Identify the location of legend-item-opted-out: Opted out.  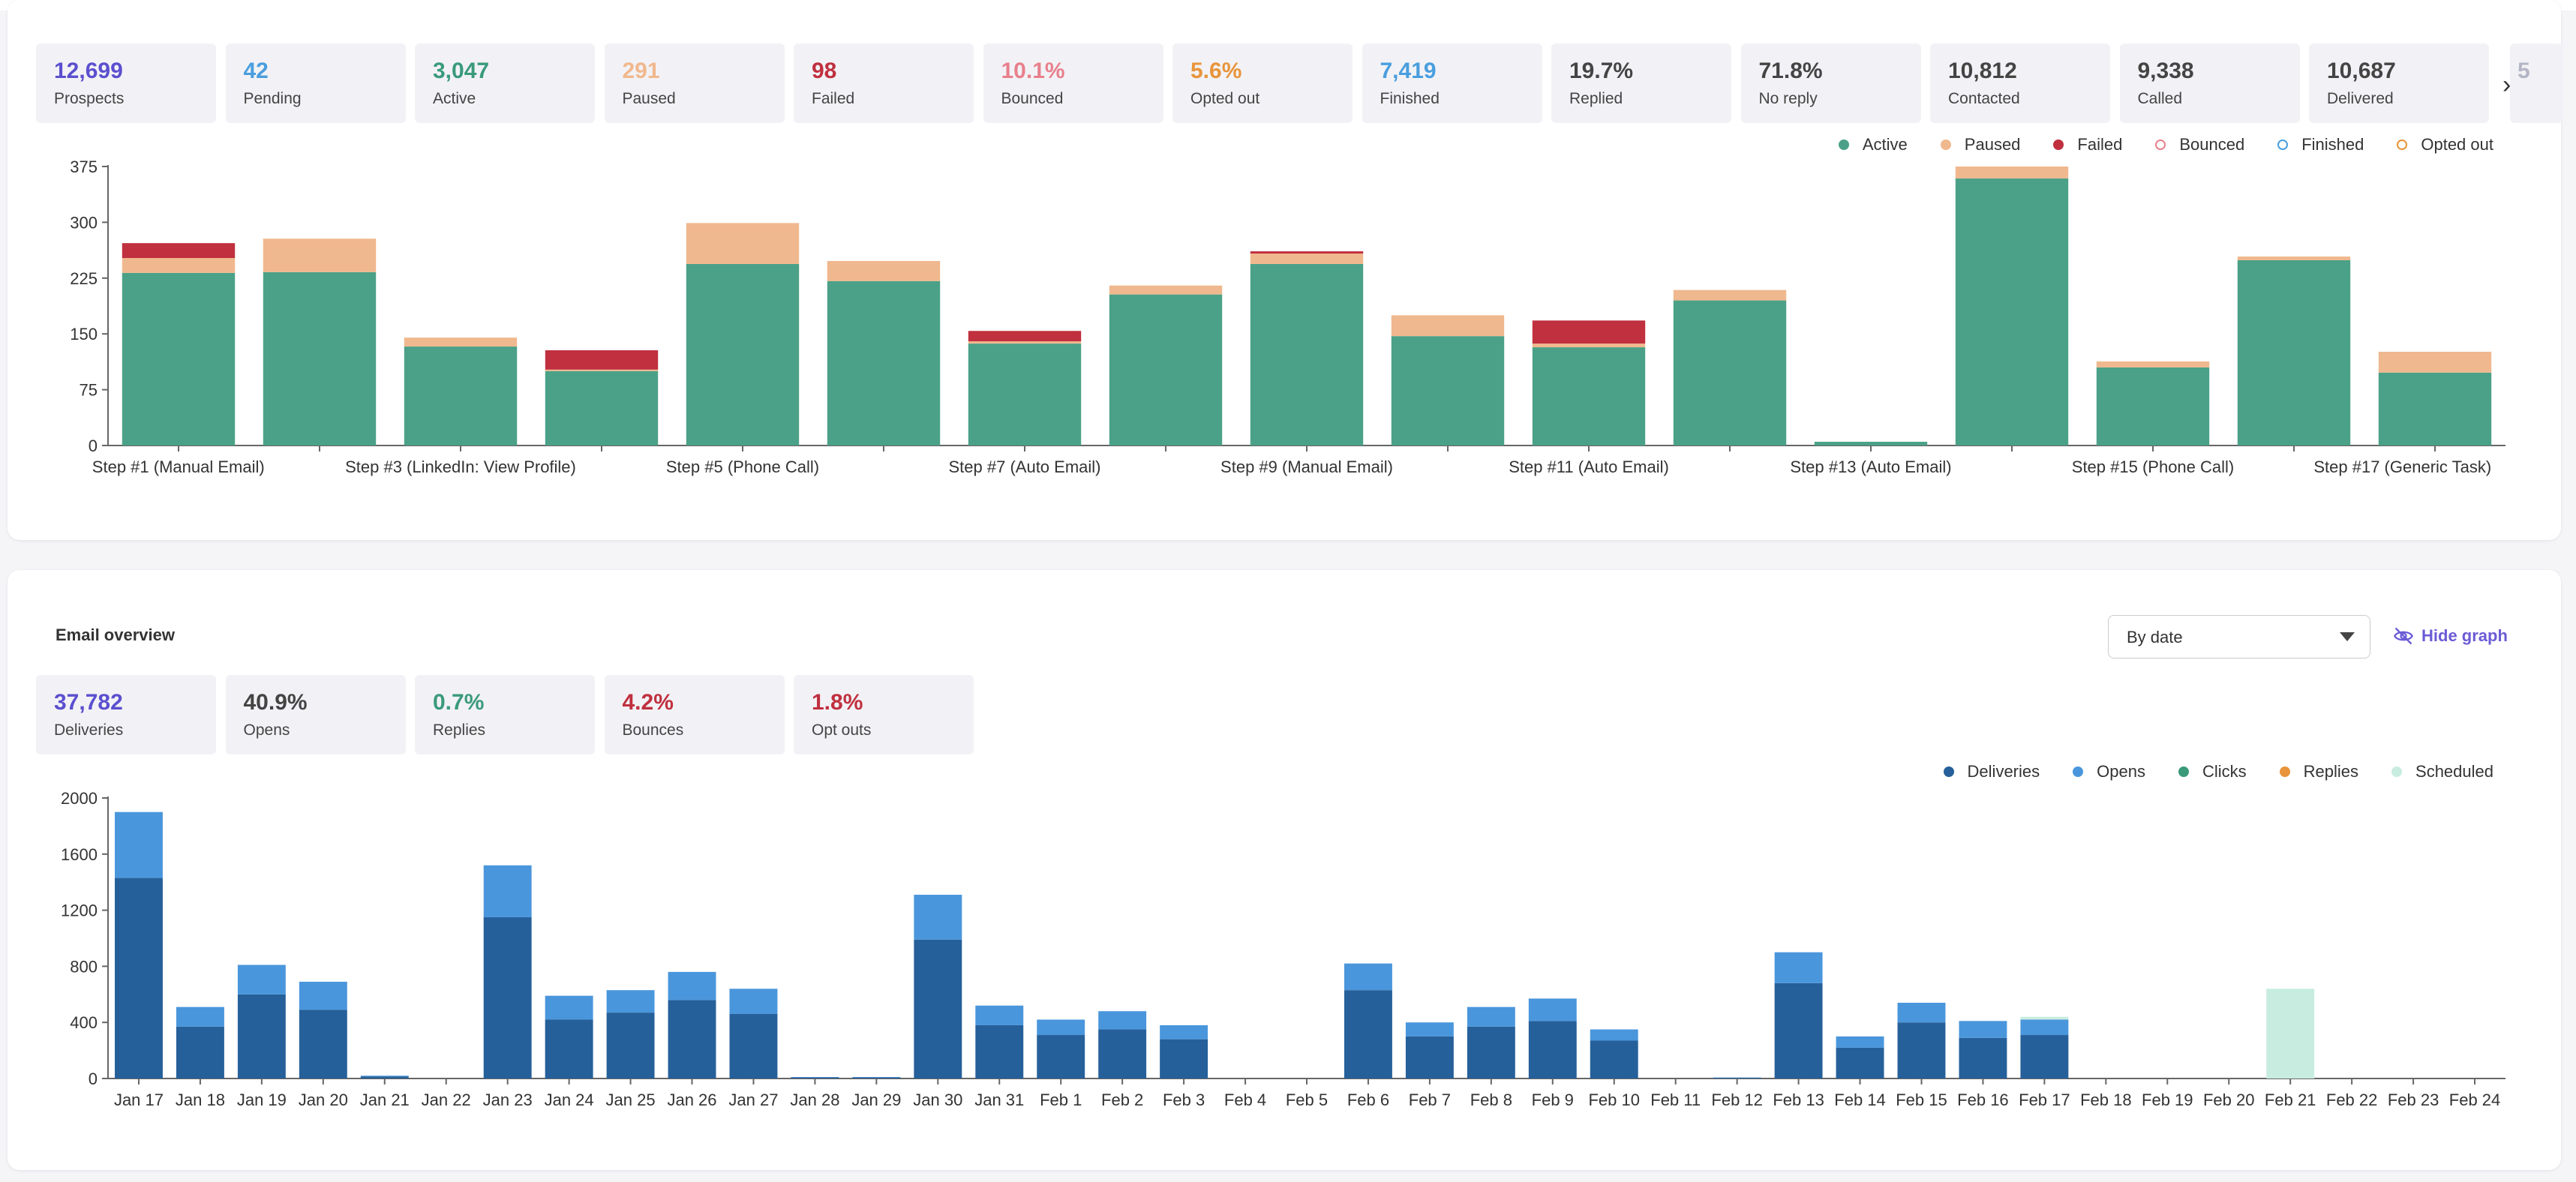
(2445, 144).